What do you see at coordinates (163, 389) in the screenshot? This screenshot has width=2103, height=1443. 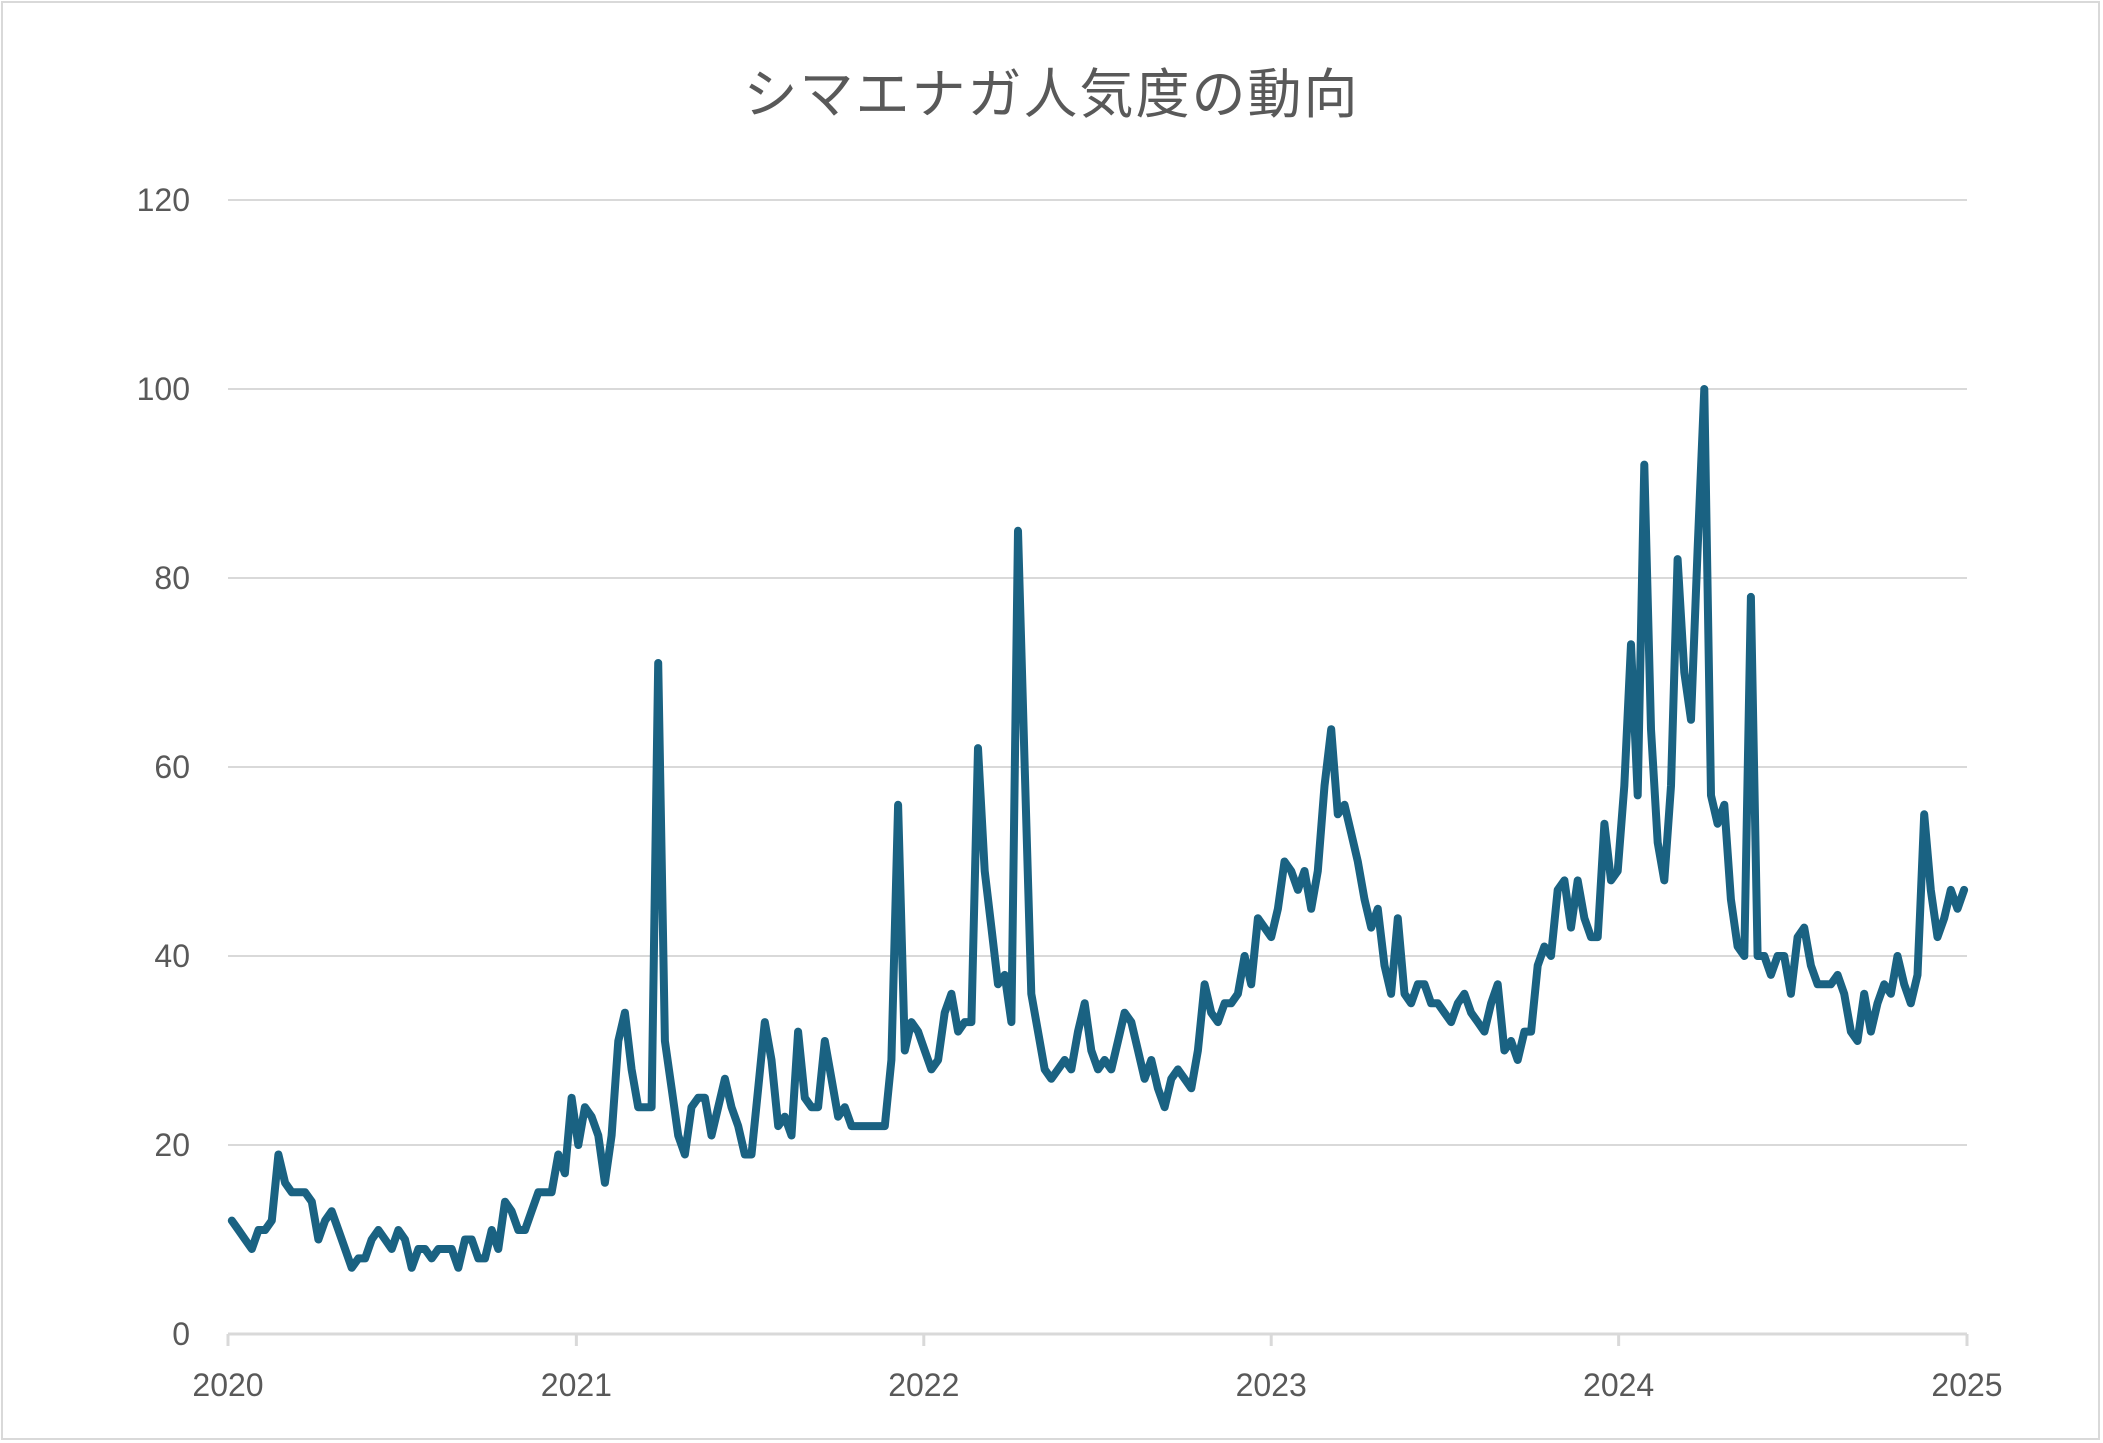 I see `y-tick-label: 100` at bounding box center [163, 389].